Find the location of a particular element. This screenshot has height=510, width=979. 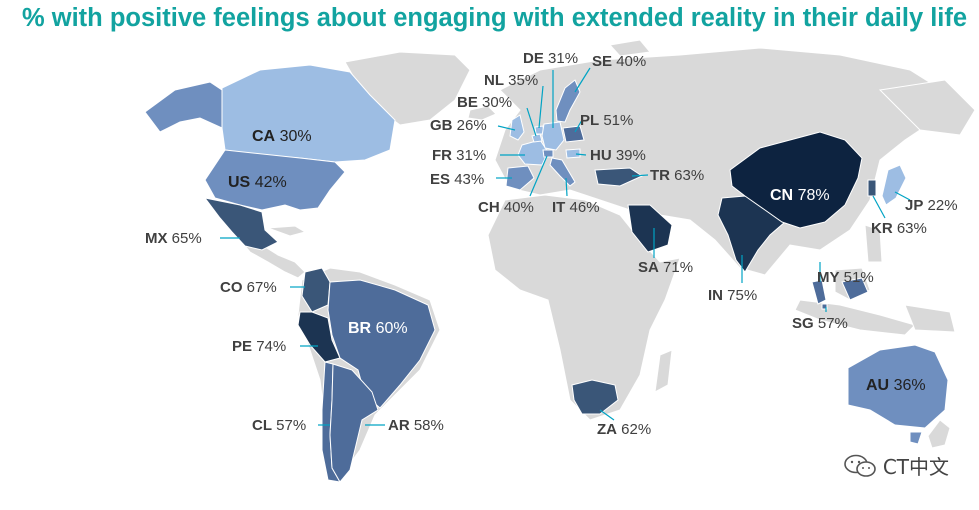

land-madagascar is located at coordinates (663, 371).